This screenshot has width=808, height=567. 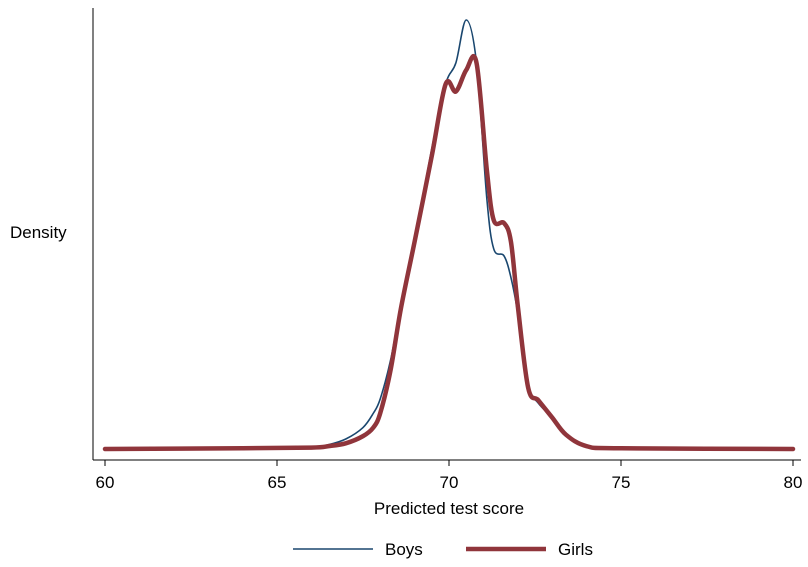 I want to click on legend-label-girls: Girls, so click(x=575, y=549).